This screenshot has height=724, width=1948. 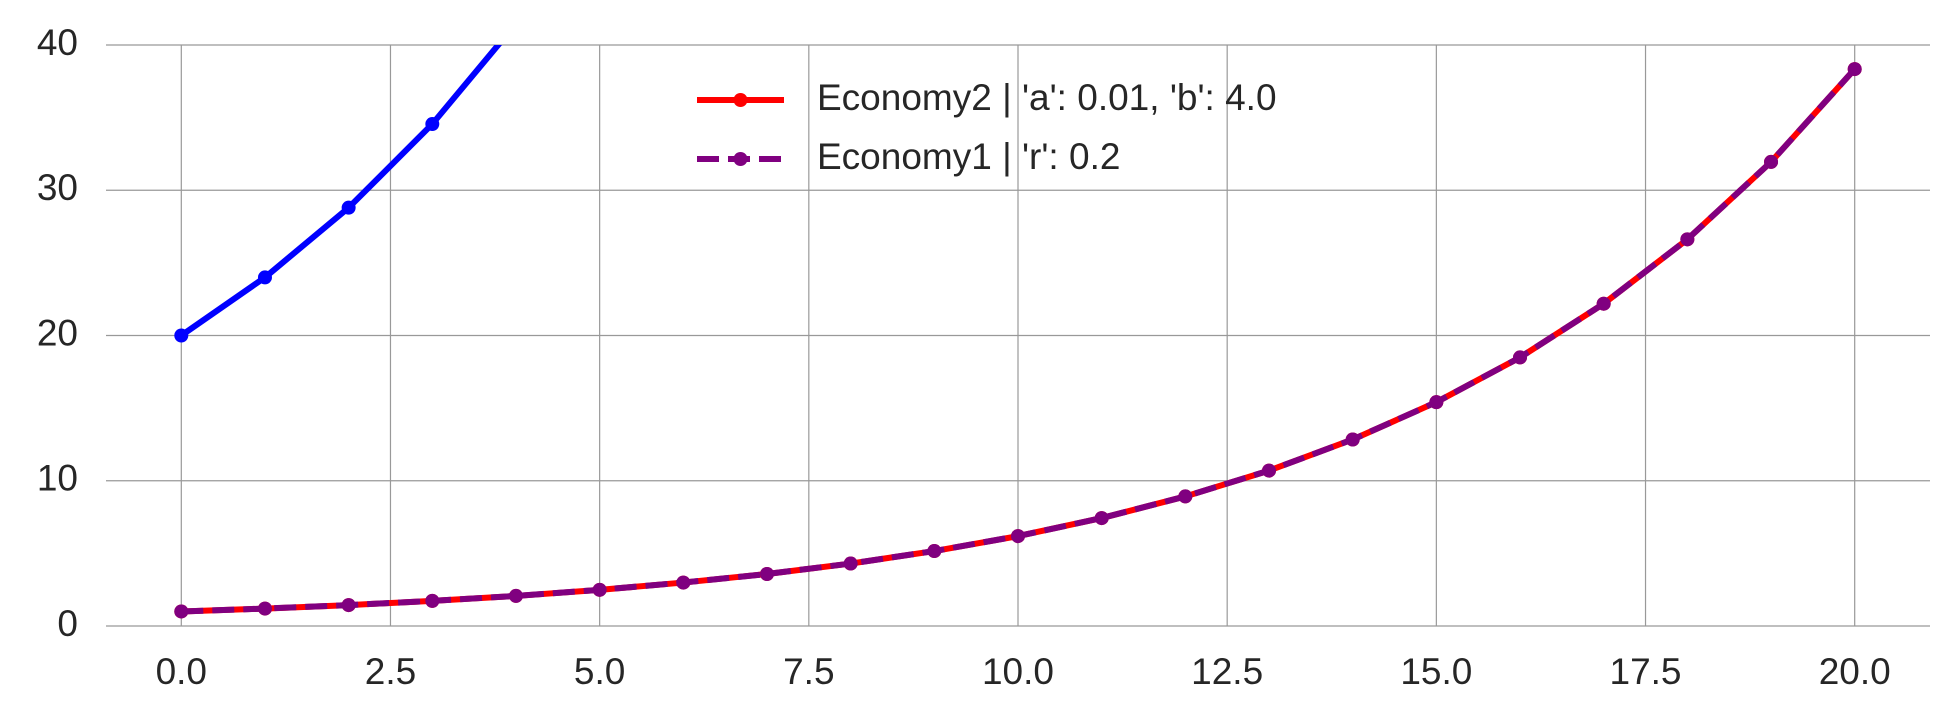 I want to click on legend-label: Economy2 | 'a': 0.01, 'b': 4.0, so click(x=1047, y=97).